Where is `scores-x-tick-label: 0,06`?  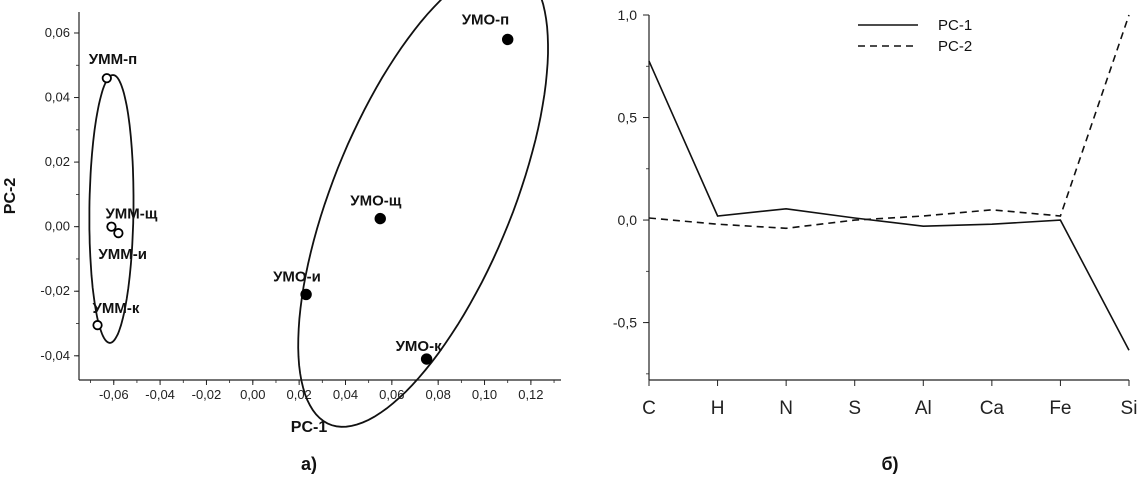 scores-x-tick-label: 0,06 is located at coordinates (391, 394).